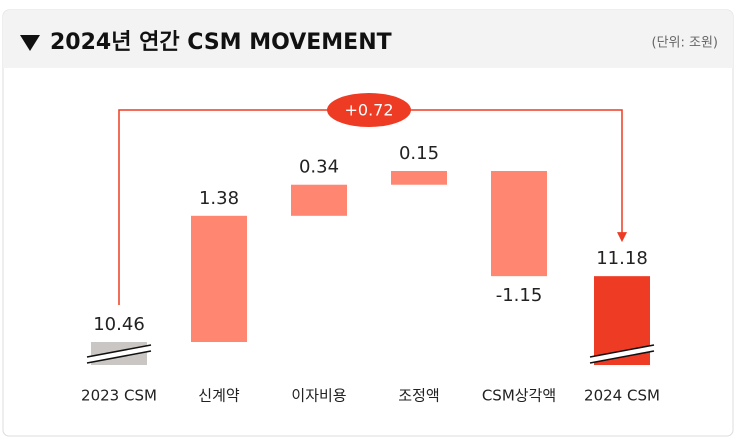  What do you see at coordinates (119, 396) in the screenshot?
I see `x-tick-label: 2023 CSM` at bounding box center [119, 396].